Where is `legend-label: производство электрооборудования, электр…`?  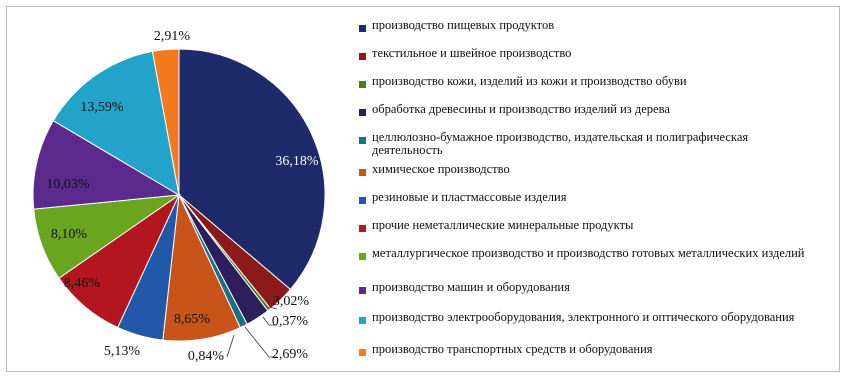
legend-label: производство электрооборудования, электр… is located at coordinates (583, 317).